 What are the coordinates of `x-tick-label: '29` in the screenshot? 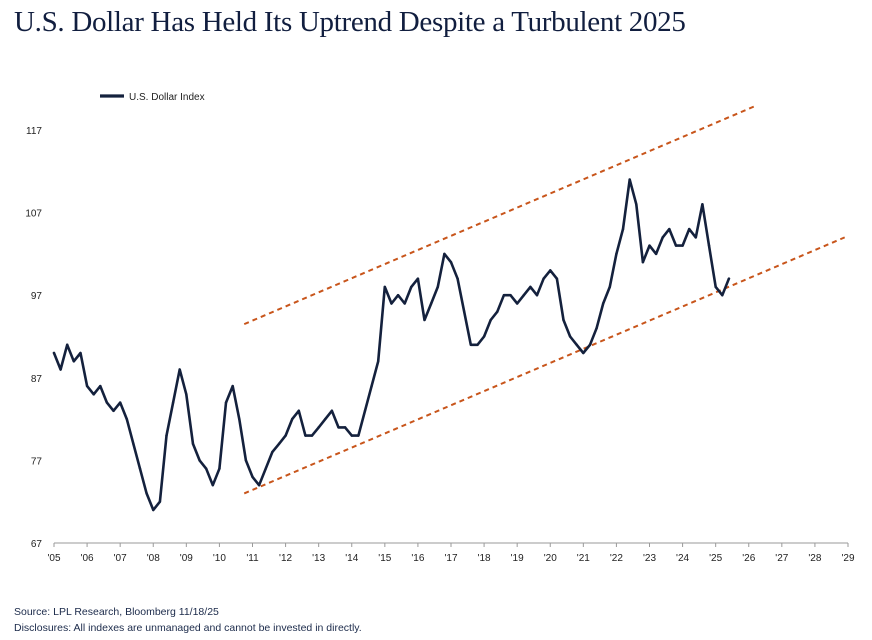 It's located at (847, 558).